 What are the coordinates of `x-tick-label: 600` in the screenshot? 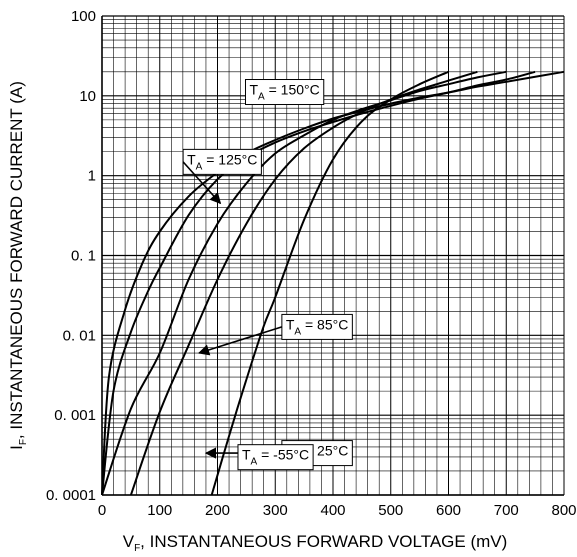 It's located at (448, 510).